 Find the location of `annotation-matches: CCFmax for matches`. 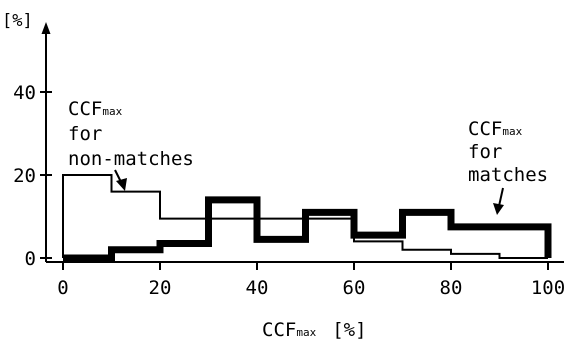

annotation-matches: CCFmax for matches is located at coordinates (508, 152).